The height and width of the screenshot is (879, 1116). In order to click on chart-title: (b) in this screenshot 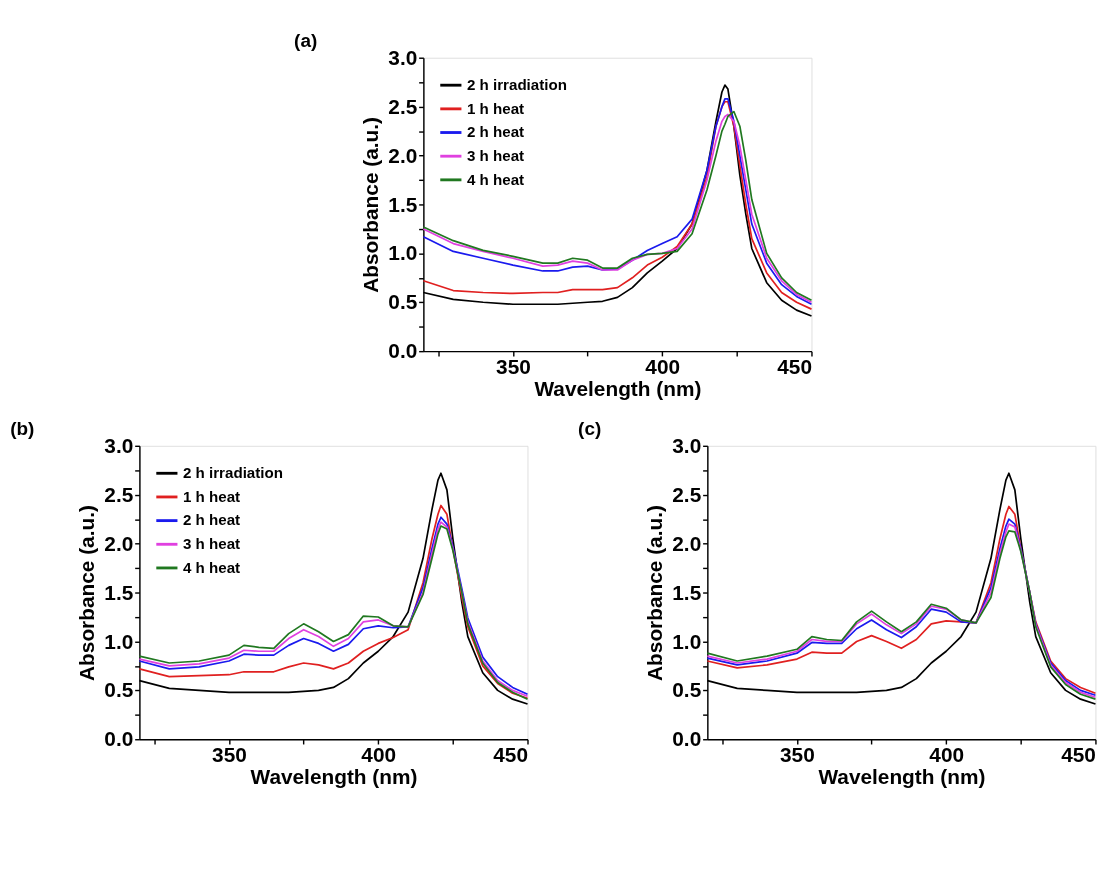, I will do `click(22, 429)`.